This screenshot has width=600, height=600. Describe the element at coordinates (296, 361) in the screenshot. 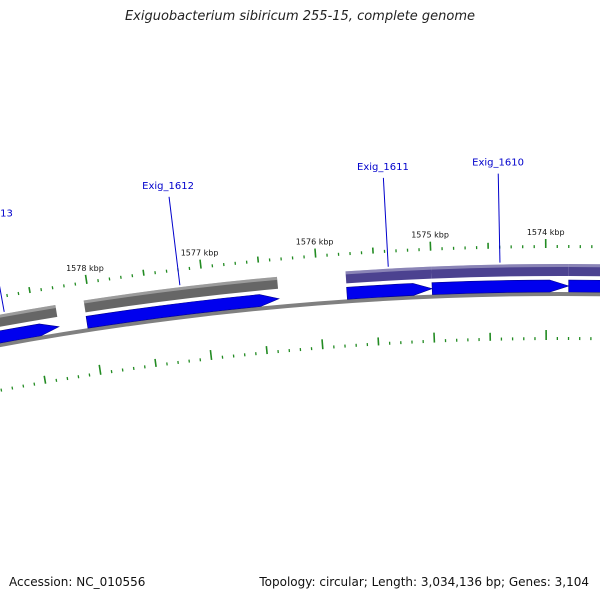

I see `inner-tick-ring` at that location.